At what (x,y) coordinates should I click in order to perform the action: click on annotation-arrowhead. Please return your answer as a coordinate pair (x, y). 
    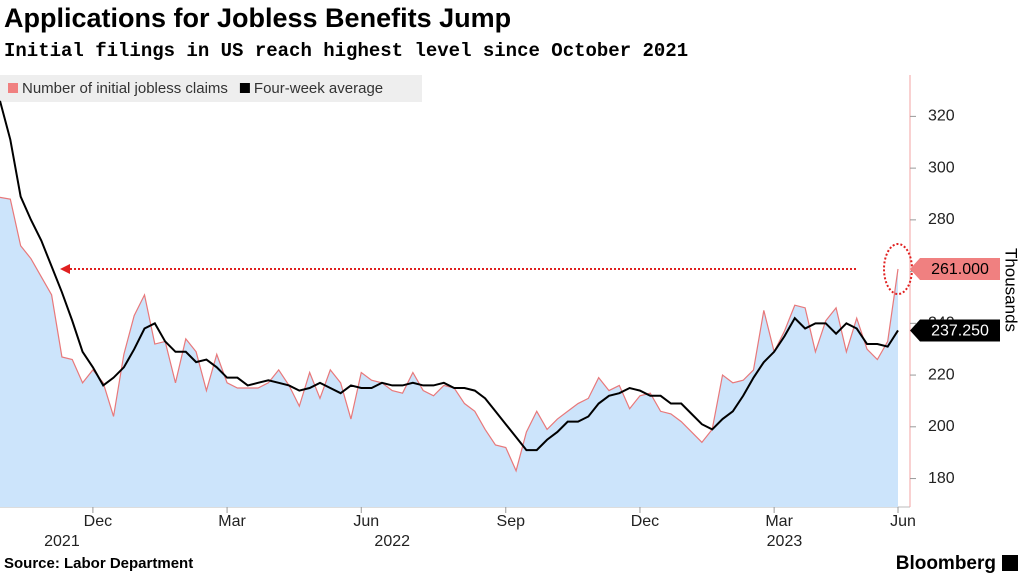
    Looking at the image, I should click on (65, 269).